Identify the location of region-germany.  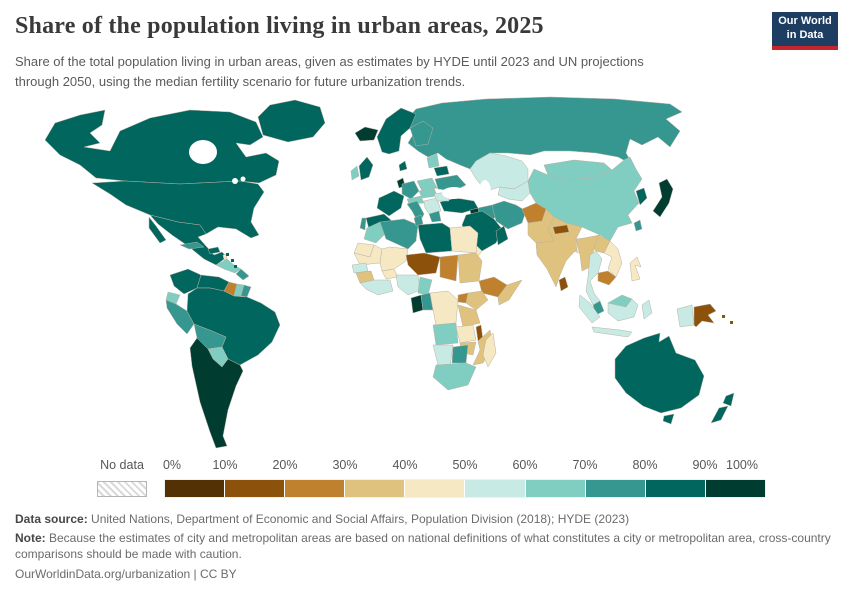
(410, 190).